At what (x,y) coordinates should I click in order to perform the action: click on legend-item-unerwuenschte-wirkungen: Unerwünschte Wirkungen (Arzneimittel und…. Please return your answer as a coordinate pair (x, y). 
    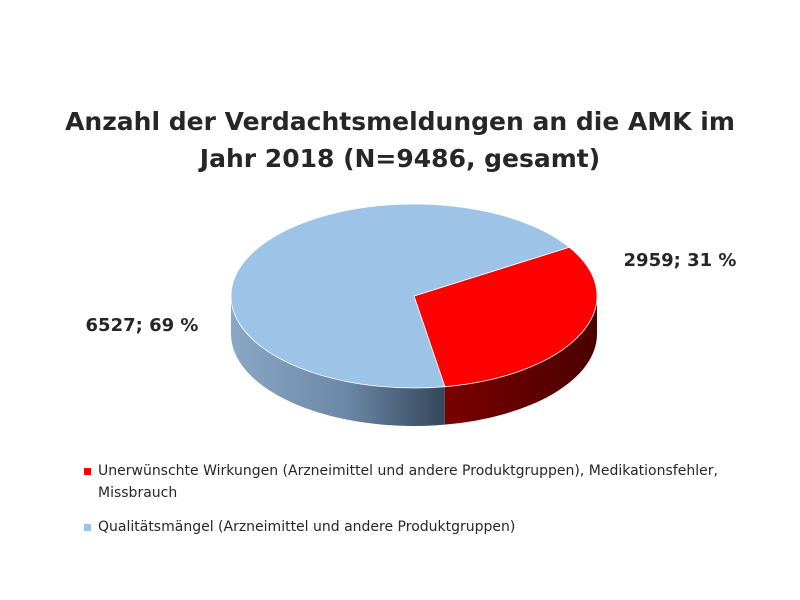
    Looking at the image, I should click on (429, 482).